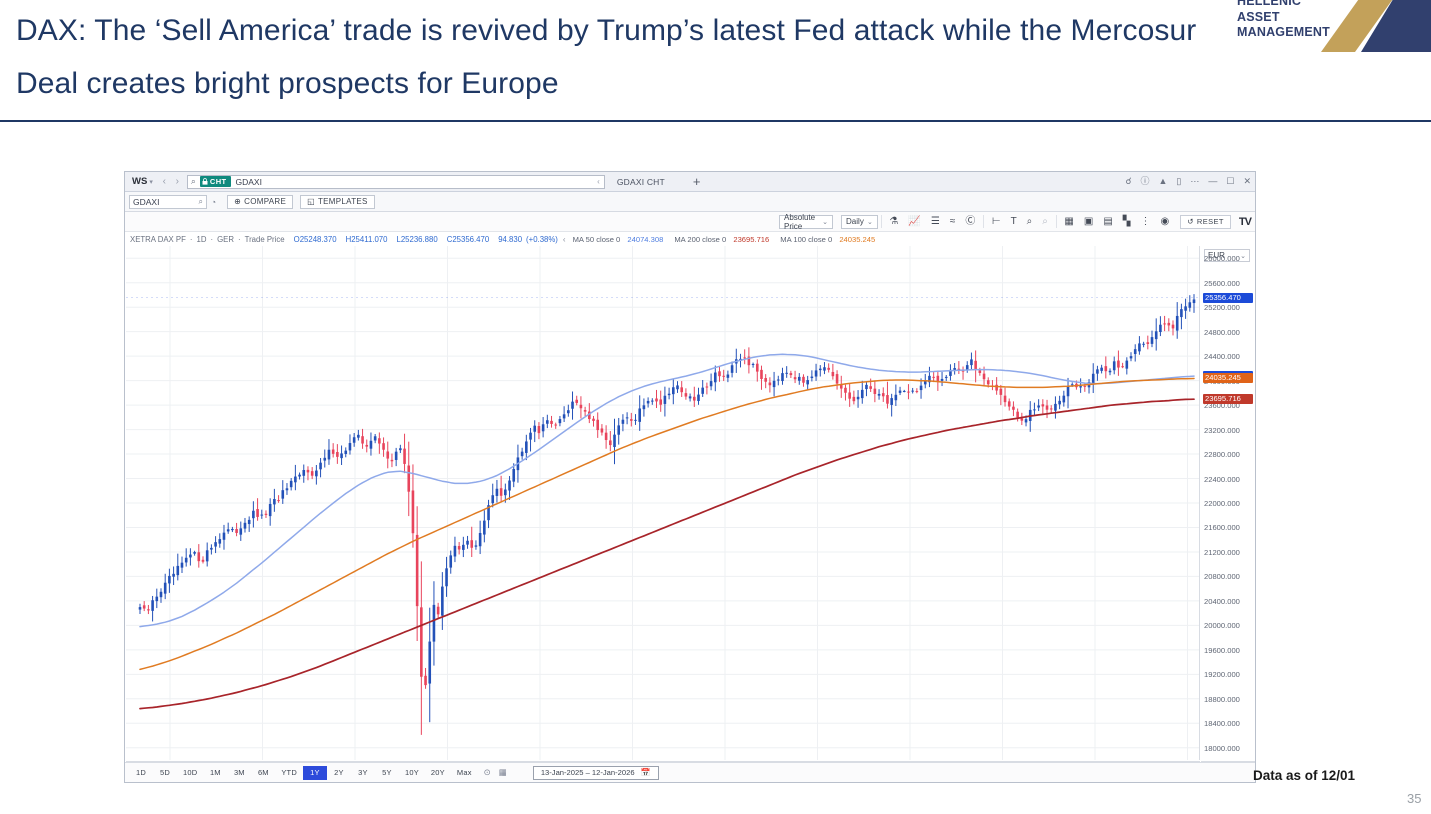 The width and height of the screenshot is (1431, 814). Describe the element at coordinates (502, 772) in the screenshot. I see `range-calendar-icon: ▦` at that location.